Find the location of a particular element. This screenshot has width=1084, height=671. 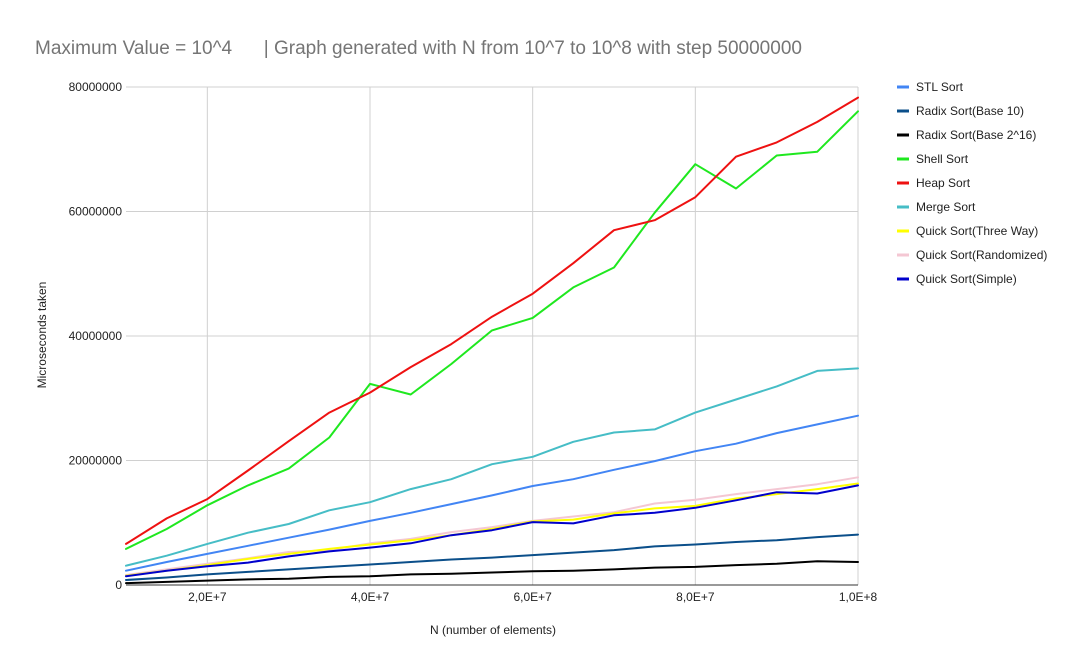

legend-label: Quick Sort(Three Way) is located at coordinates (977, 231).